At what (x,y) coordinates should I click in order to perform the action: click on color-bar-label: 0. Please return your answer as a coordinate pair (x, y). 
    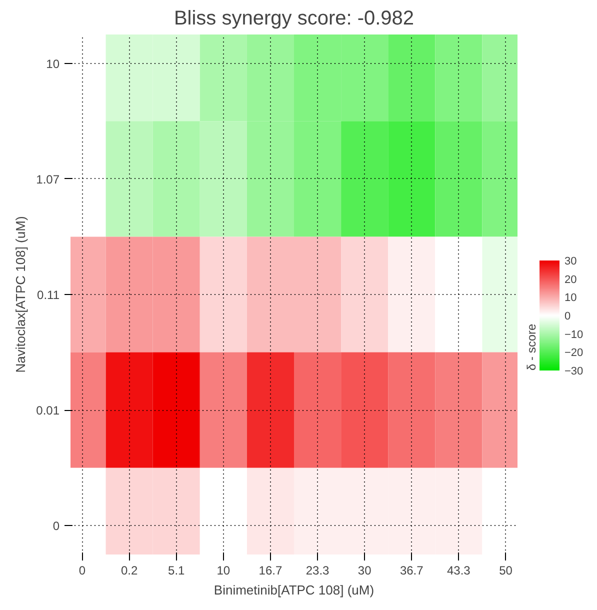
    Looking at the image, I should click on (567, 316).